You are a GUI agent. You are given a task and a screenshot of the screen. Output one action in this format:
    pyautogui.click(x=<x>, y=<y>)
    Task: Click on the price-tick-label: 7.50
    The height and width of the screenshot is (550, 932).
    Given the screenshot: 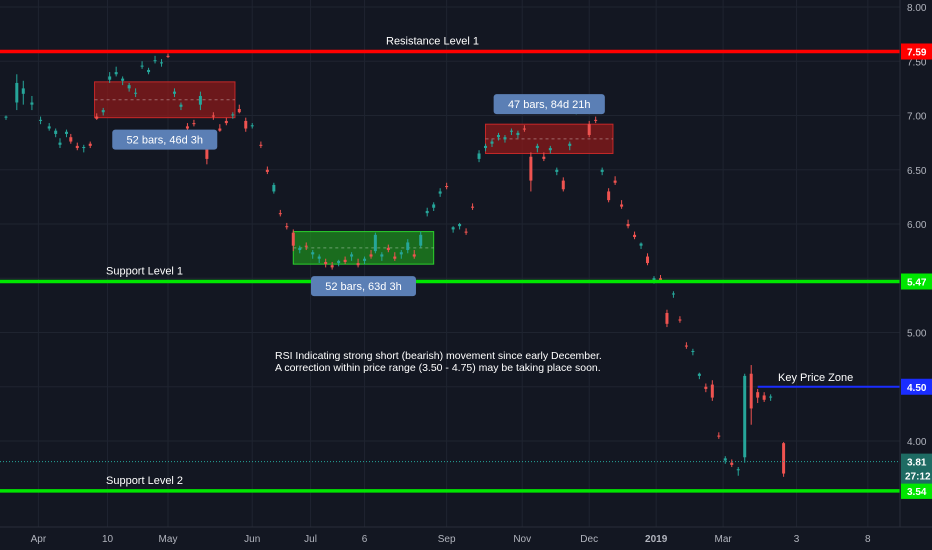 What is the action you would take?
    pyautogui.click(x=917, y=62)
    